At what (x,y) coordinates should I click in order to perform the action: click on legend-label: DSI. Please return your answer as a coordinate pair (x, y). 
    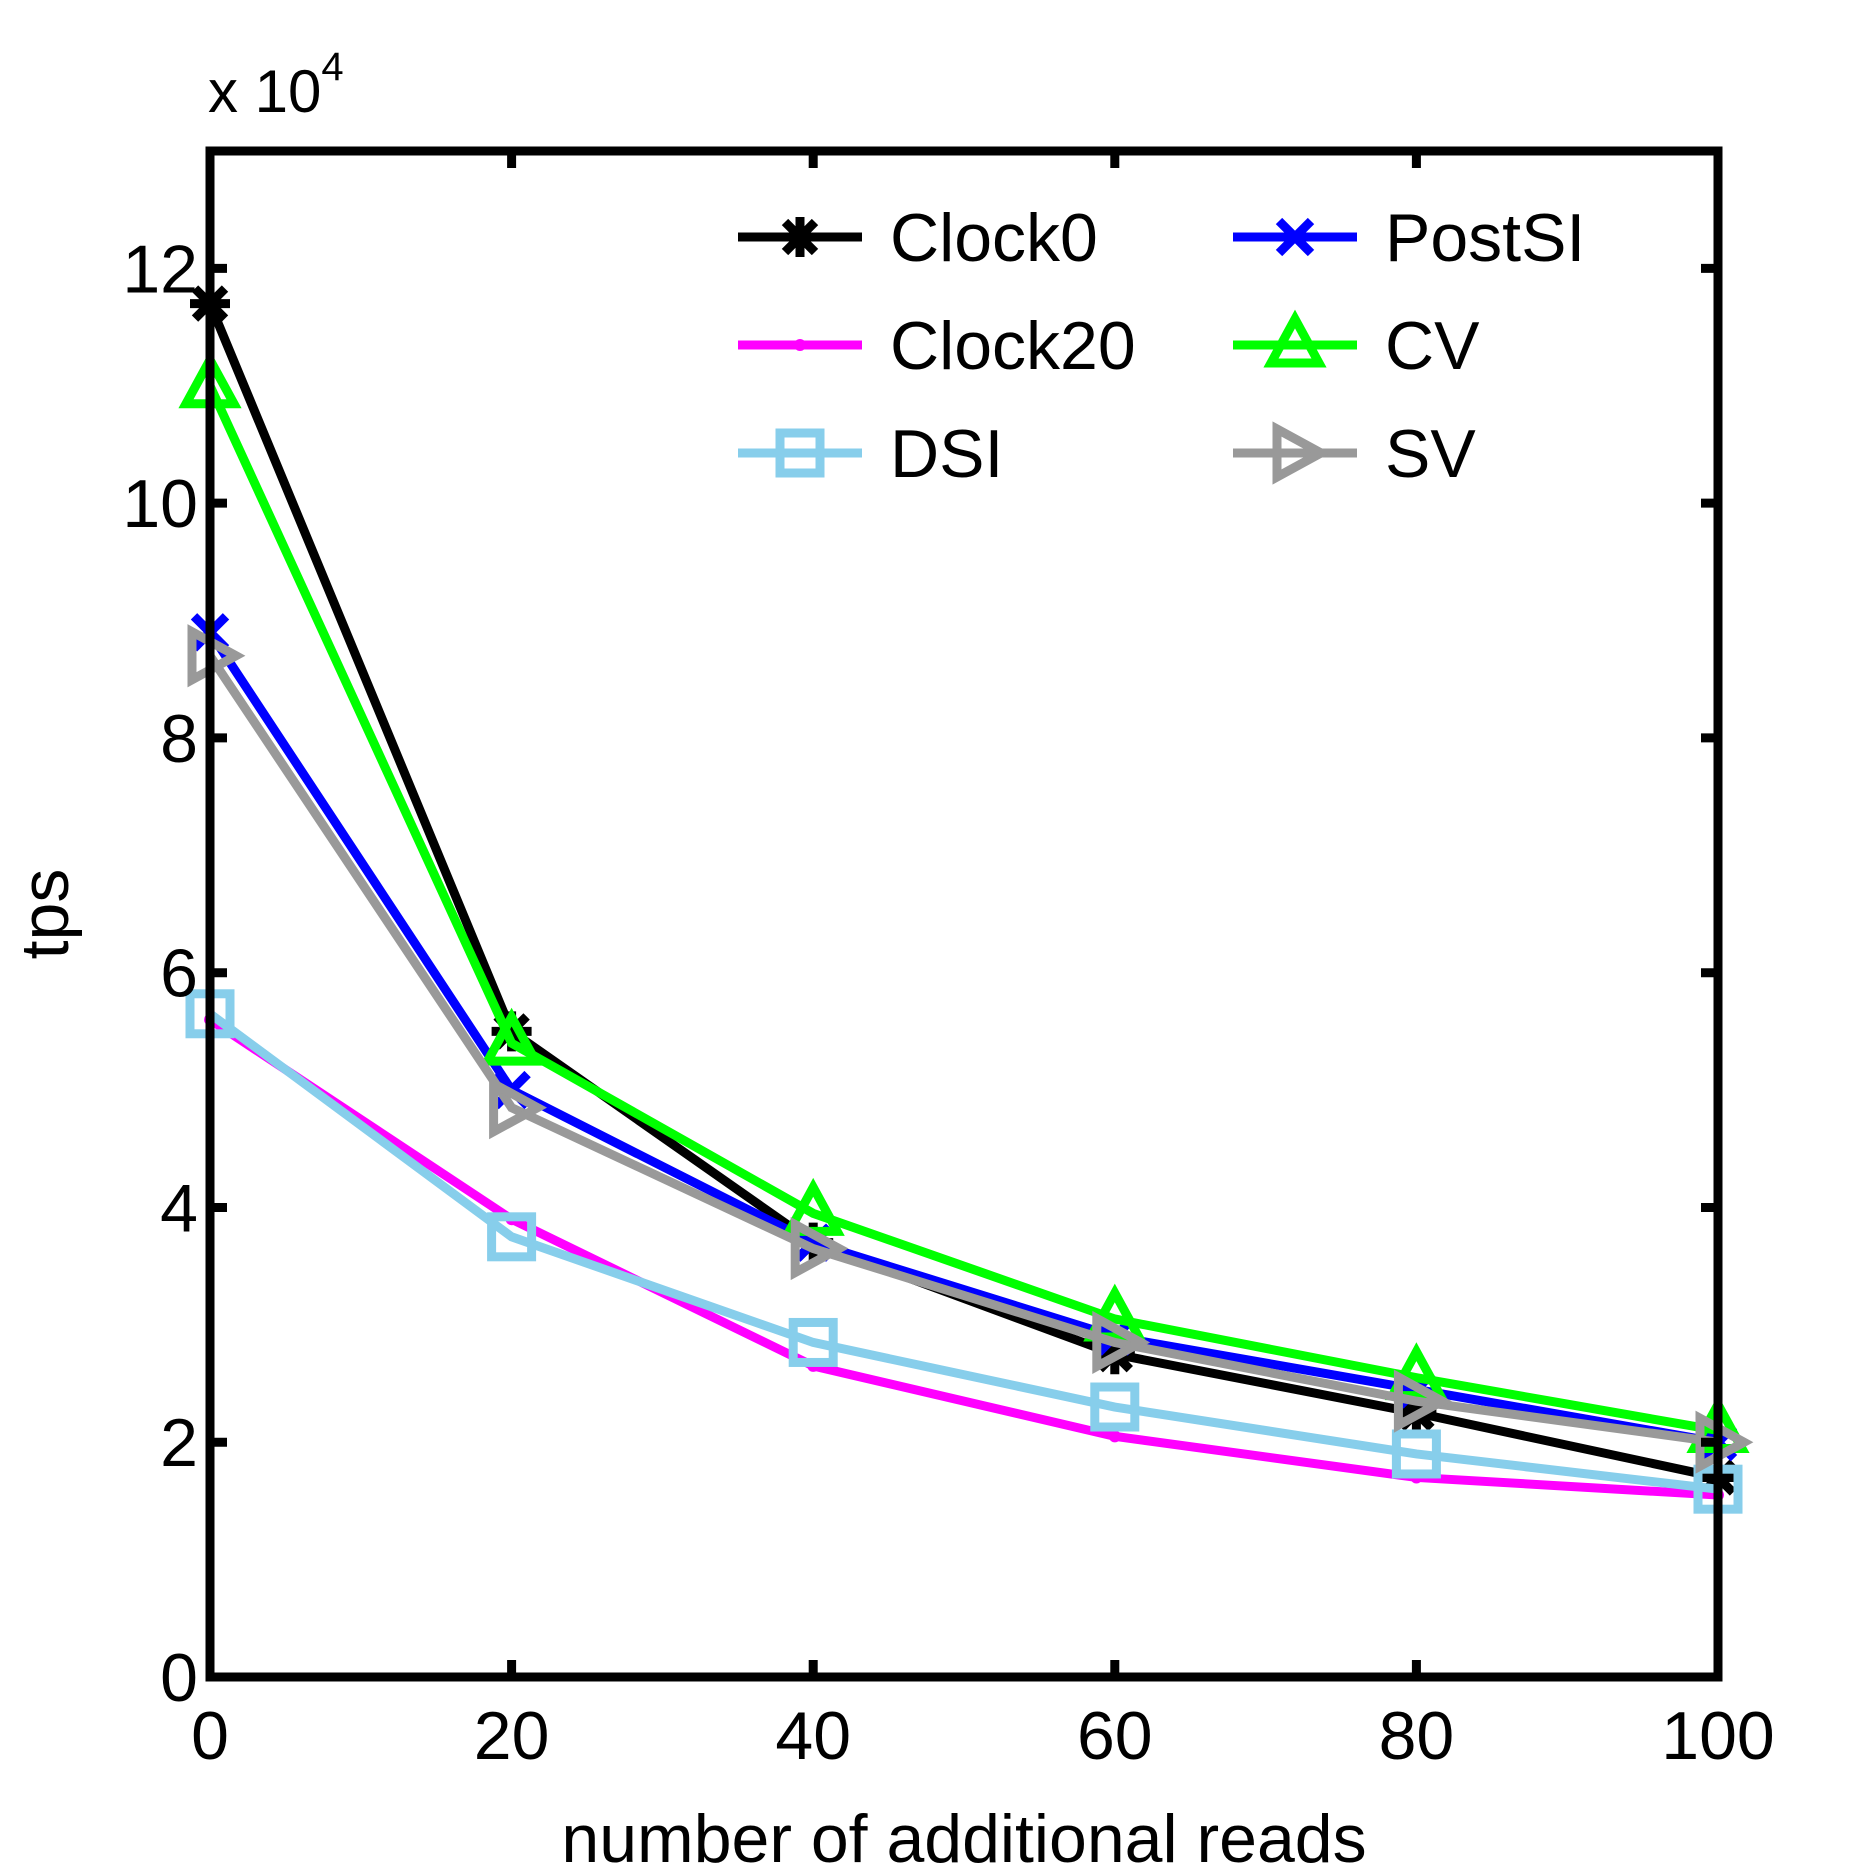
    Looking at the image, I should click on (946, 454).